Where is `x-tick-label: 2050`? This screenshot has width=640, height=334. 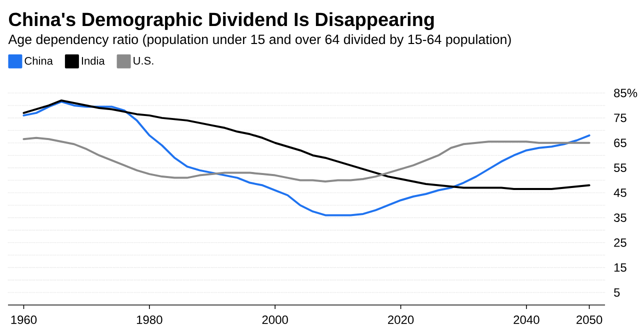 x-tick-label: 2050 is located at coordinates (589, 320).